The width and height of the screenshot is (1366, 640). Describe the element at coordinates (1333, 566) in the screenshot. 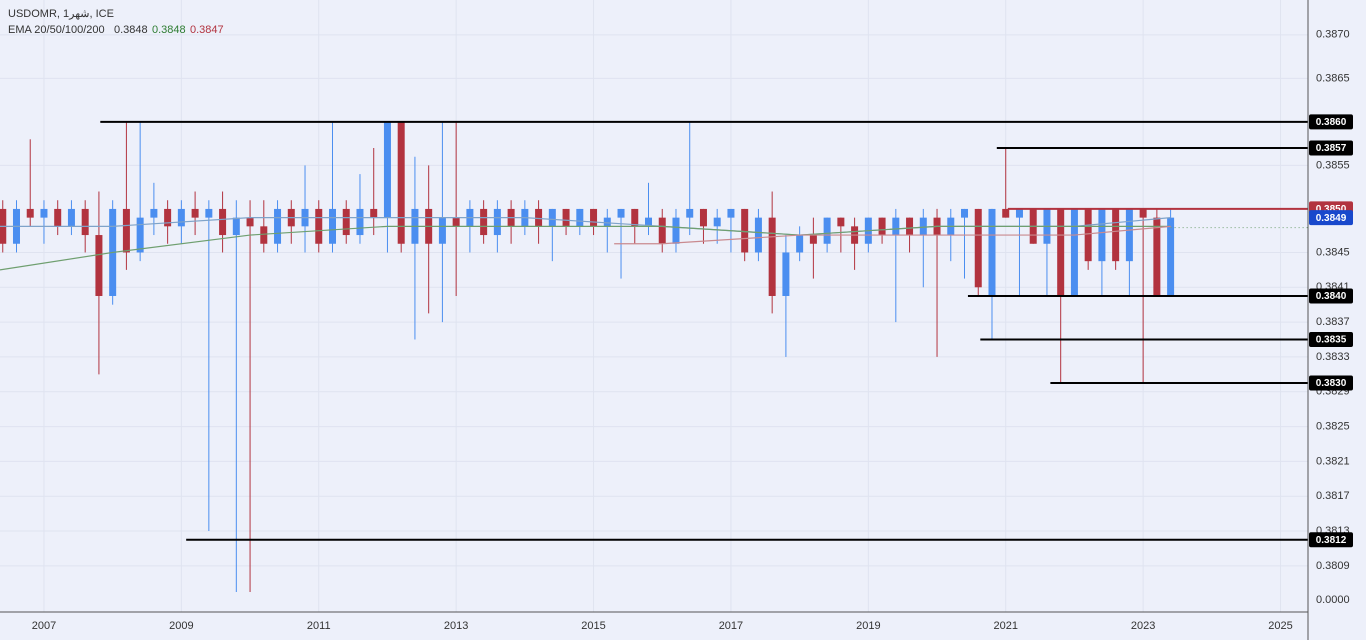

I see `y-tick-label: 0.3809` at that location.